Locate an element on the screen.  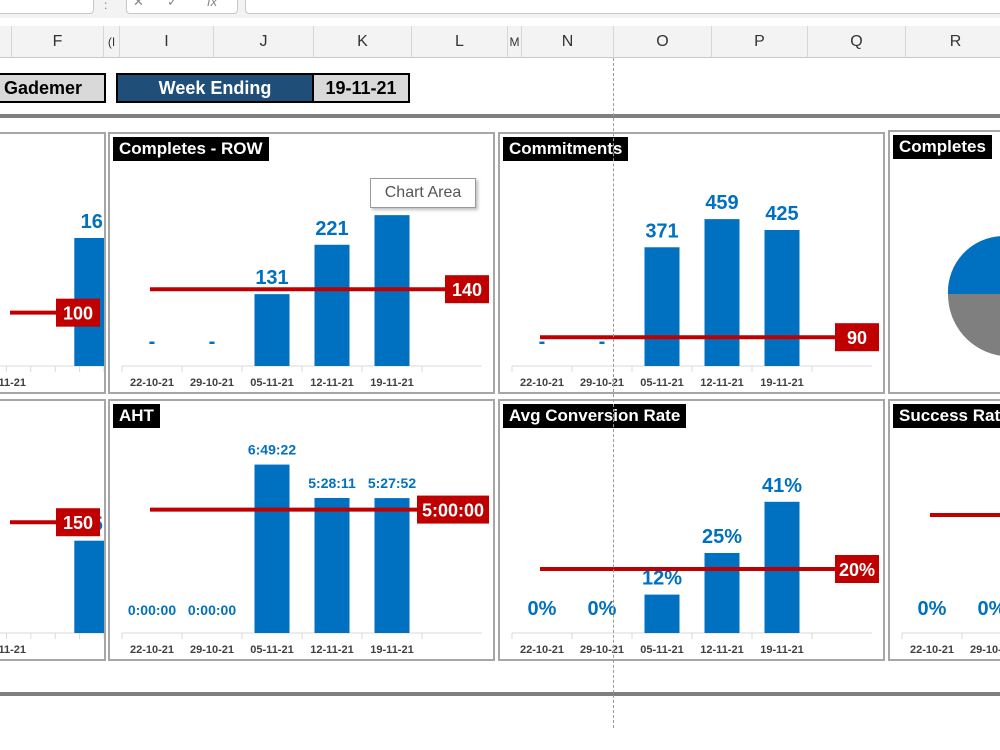
formula-bar: : ✕ ✓ fx is located at coordinates (500, 9).